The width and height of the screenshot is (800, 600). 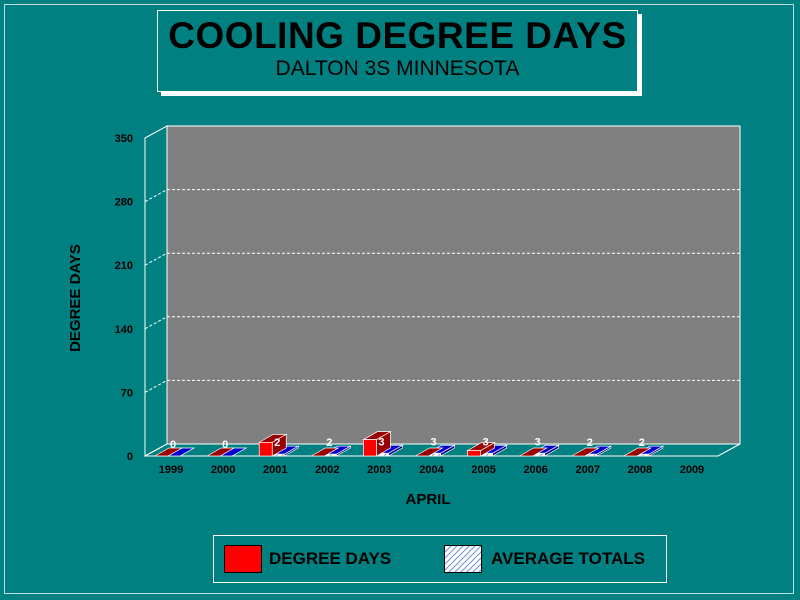 I want to click on y-axis-label: DEGREE DAYS, so click(x=75, y=298).